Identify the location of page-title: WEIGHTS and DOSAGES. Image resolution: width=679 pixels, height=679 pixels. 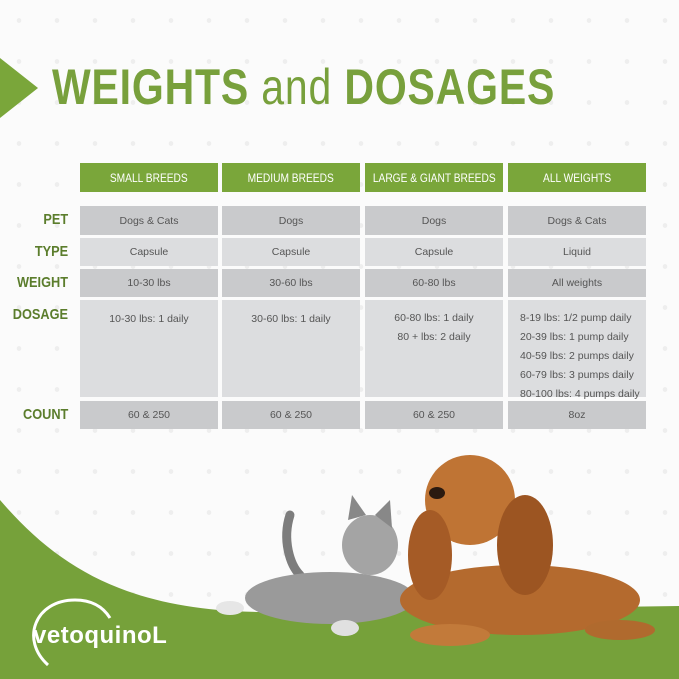
(303, 87).